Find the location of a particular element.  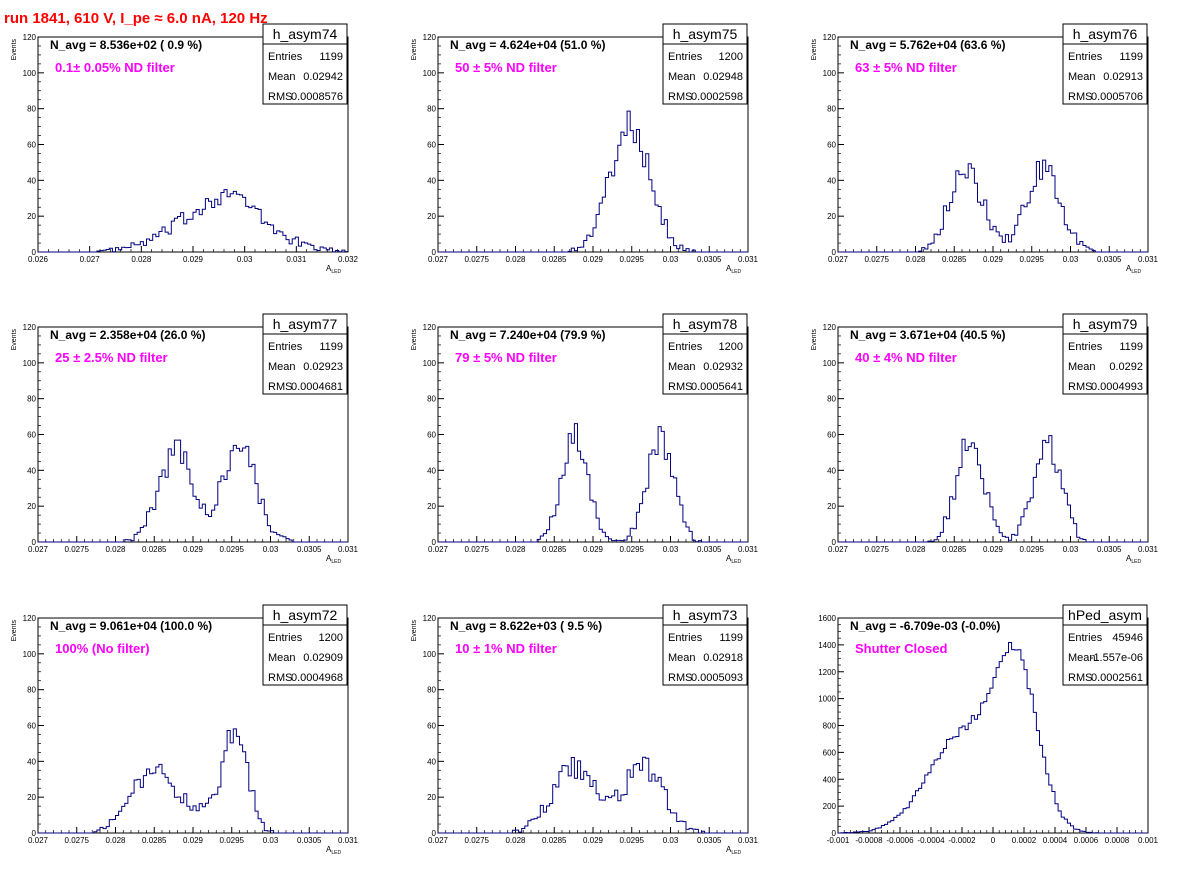

x-tick-label: 0.0275 is located at coordinates (877, 259).